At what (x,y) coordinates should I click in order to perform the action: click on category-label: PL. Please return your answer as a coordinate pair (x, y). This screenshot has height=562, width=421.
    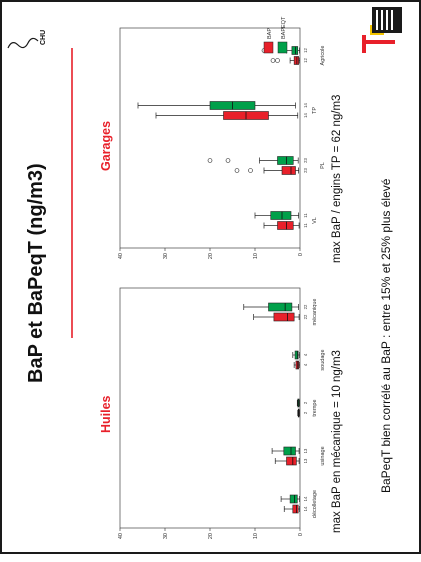
    Looking at the image, I should click on (323, 165).